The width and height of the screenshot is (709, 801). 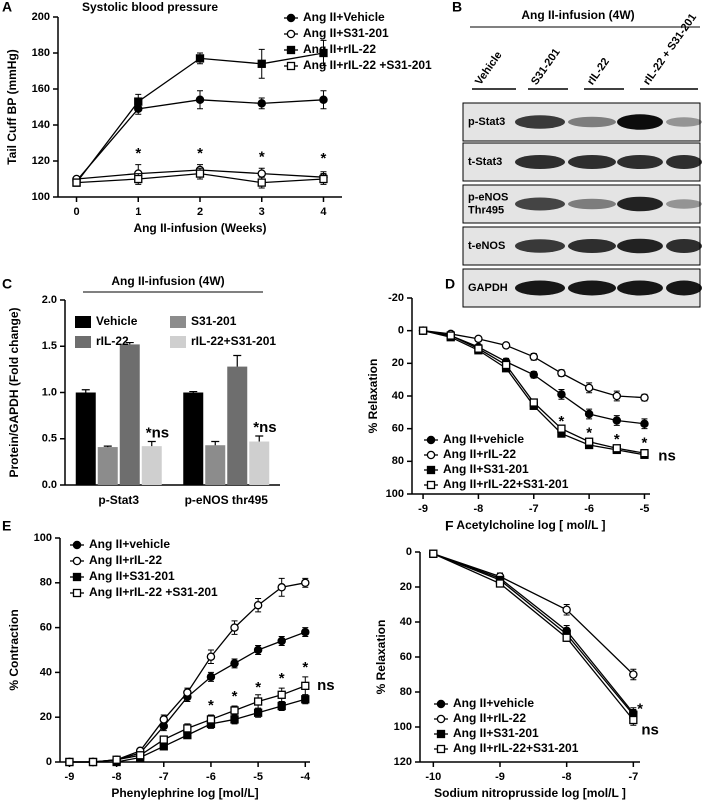 I want to click on panel-letter: D, so click(x=450, y=284).